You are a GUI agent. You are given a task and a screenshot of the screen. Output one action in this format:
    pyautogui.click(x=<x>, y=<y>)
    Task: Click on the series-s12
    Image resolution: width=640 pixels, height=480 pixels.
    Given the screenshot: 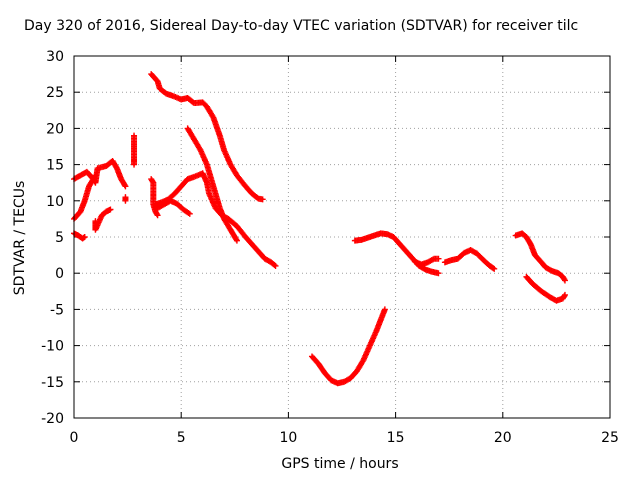 What is the action you would take?
    pyautogui.click(x=396, y=253)
    